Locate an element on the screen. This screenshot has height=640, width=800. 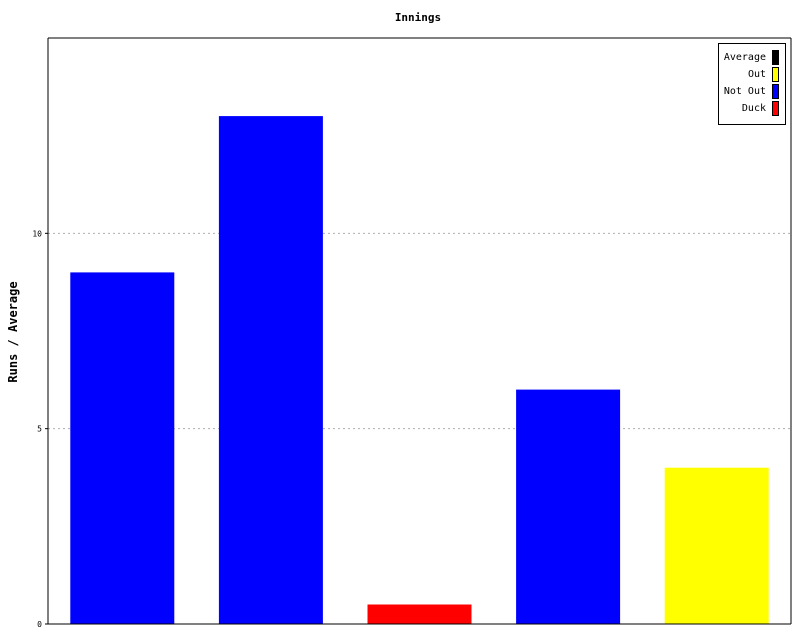
y-tick-label: 0 is located at coordinates (39, 624).